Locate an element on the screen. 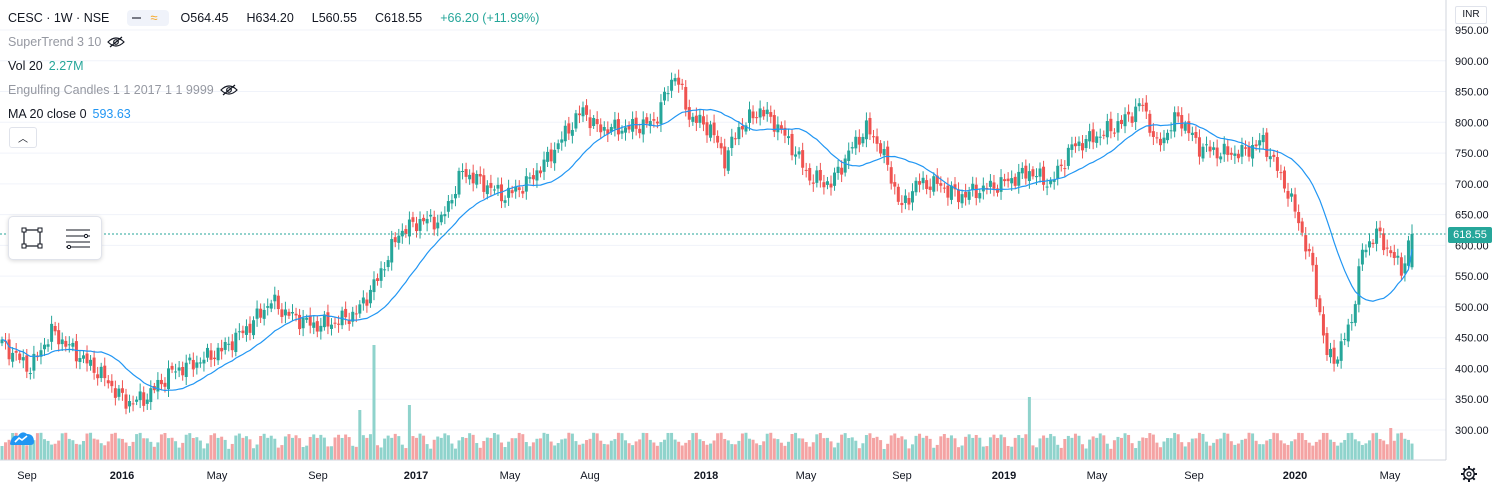  collapse-legend-button: ︿ is located at coordinates (23, 137).